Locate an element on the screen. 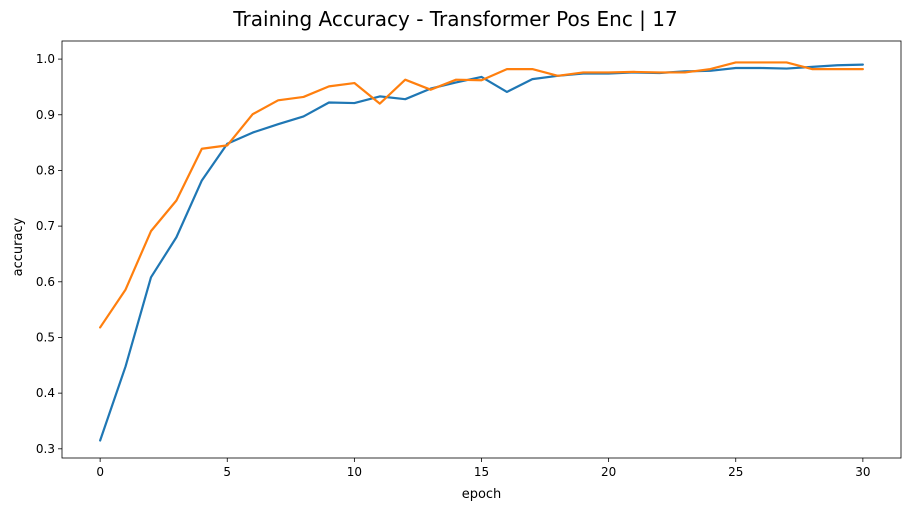 The image size is (911, 511). y-axis: 0.3 0.4 0.5 0.6 0.7 0.8 0.9 1.0 is located at coordinates (49, 254).